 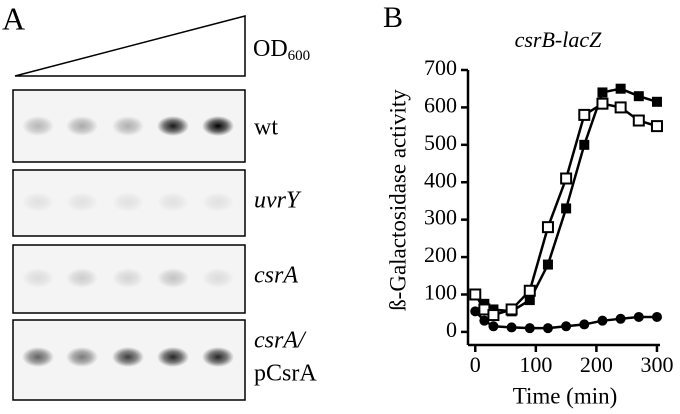 I want to click on x-tick-label: 100, so click(x=535, y=364).